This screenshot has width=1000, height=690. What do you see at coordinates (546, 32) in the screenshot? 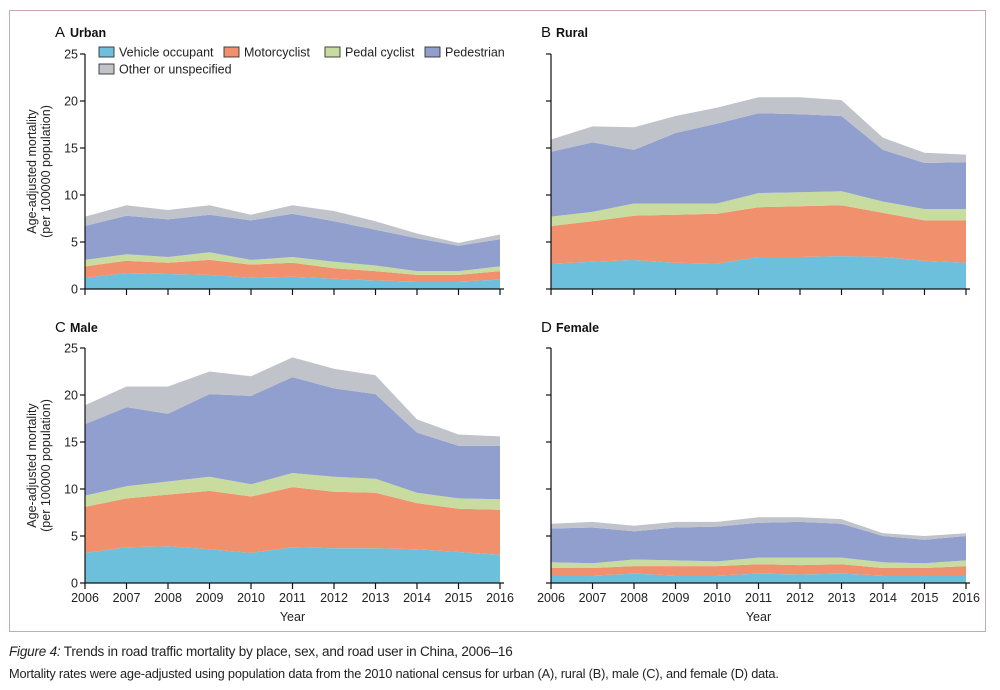
I see `panel-letter: B` at bounding box center [546, 32].